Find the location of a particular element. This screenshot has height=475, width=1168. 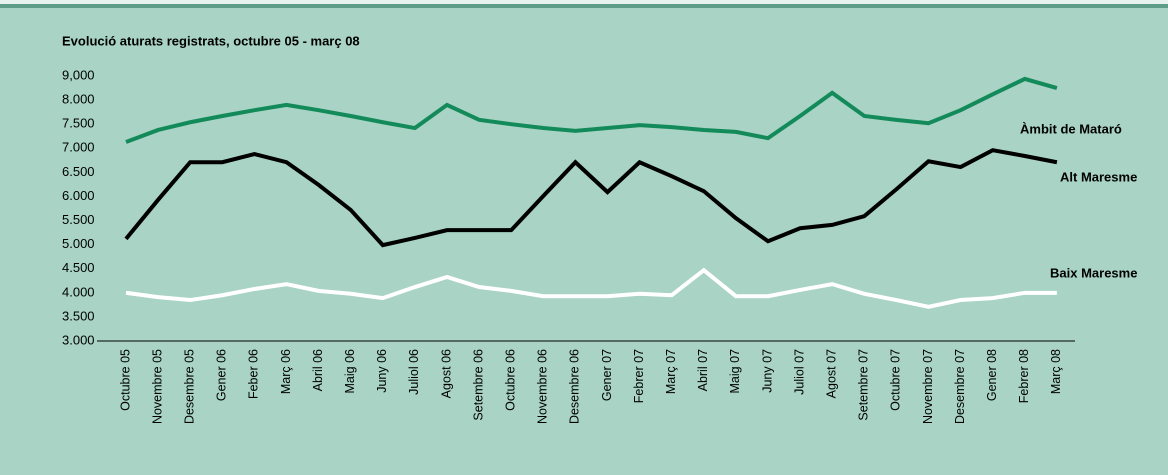

x-tick-label: Octubre 07 is located at coordinates (896, 380).